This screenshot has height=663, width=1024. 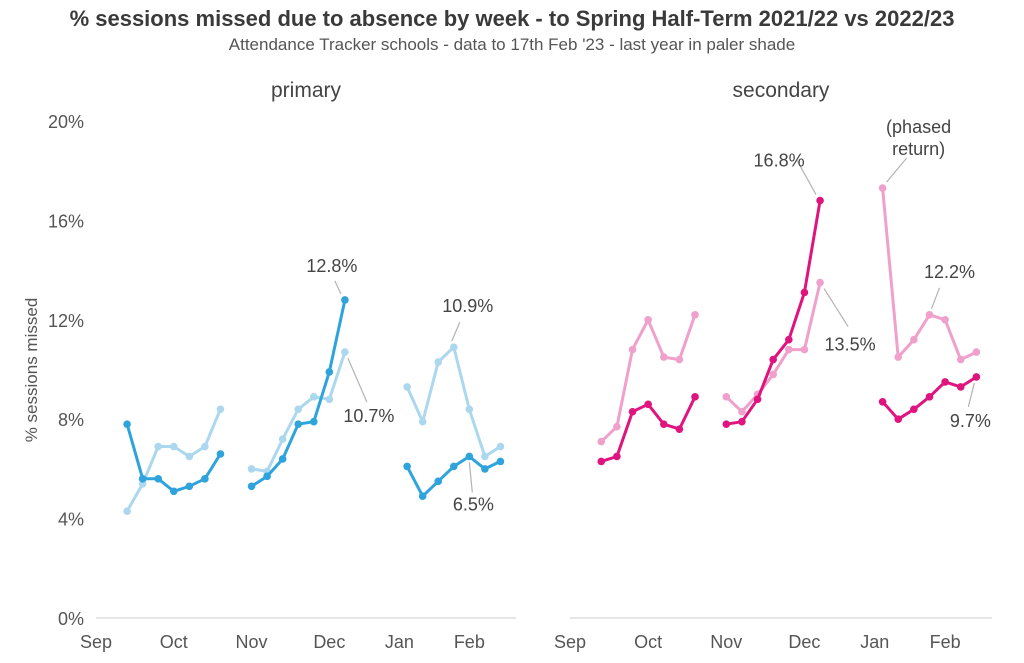 I want to click on annotation-label: 10.7%, so click(x=368, y=416).